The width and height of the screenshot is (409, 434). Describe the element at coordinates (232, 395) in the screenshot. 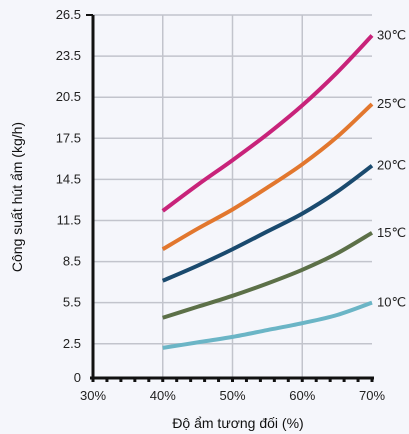

I see `x-tick-label: 50%` at that location.